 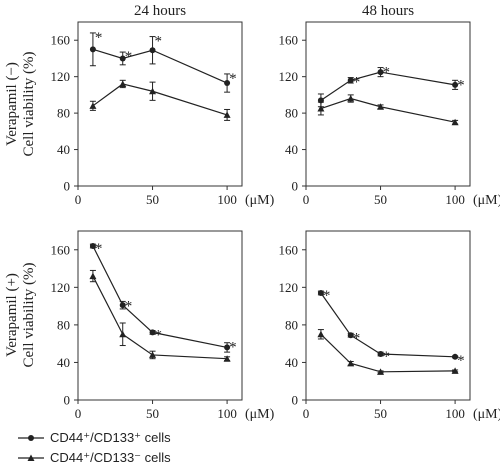 What do you see at coordinates (31, 438) in the screenshot?
I see `legend-marker-circle` at bounding box center [31, 438].